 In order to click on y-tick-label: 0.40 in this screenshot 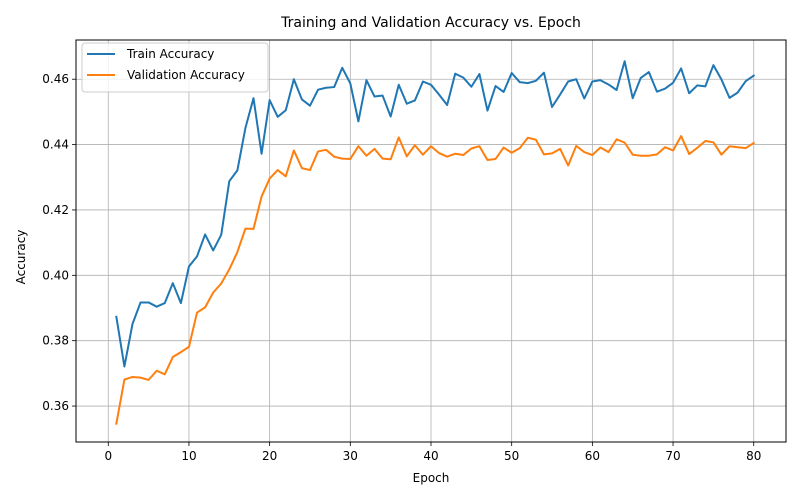, I will do `click(55, 275)`.